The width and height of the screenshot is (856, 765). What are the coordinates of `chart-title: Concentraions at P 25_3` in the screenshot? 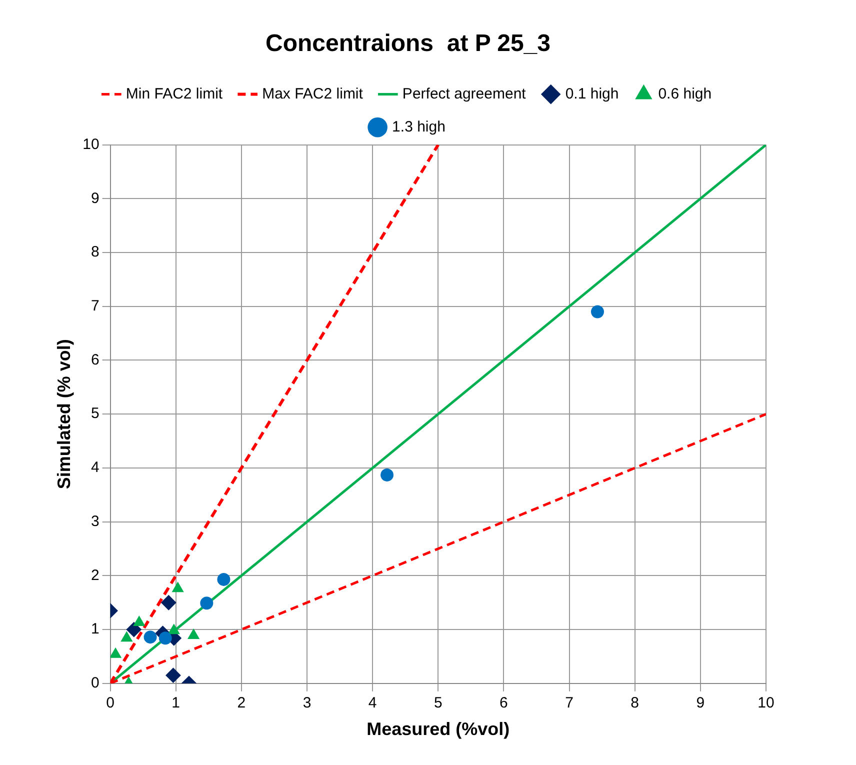 It's located at (408, 44).